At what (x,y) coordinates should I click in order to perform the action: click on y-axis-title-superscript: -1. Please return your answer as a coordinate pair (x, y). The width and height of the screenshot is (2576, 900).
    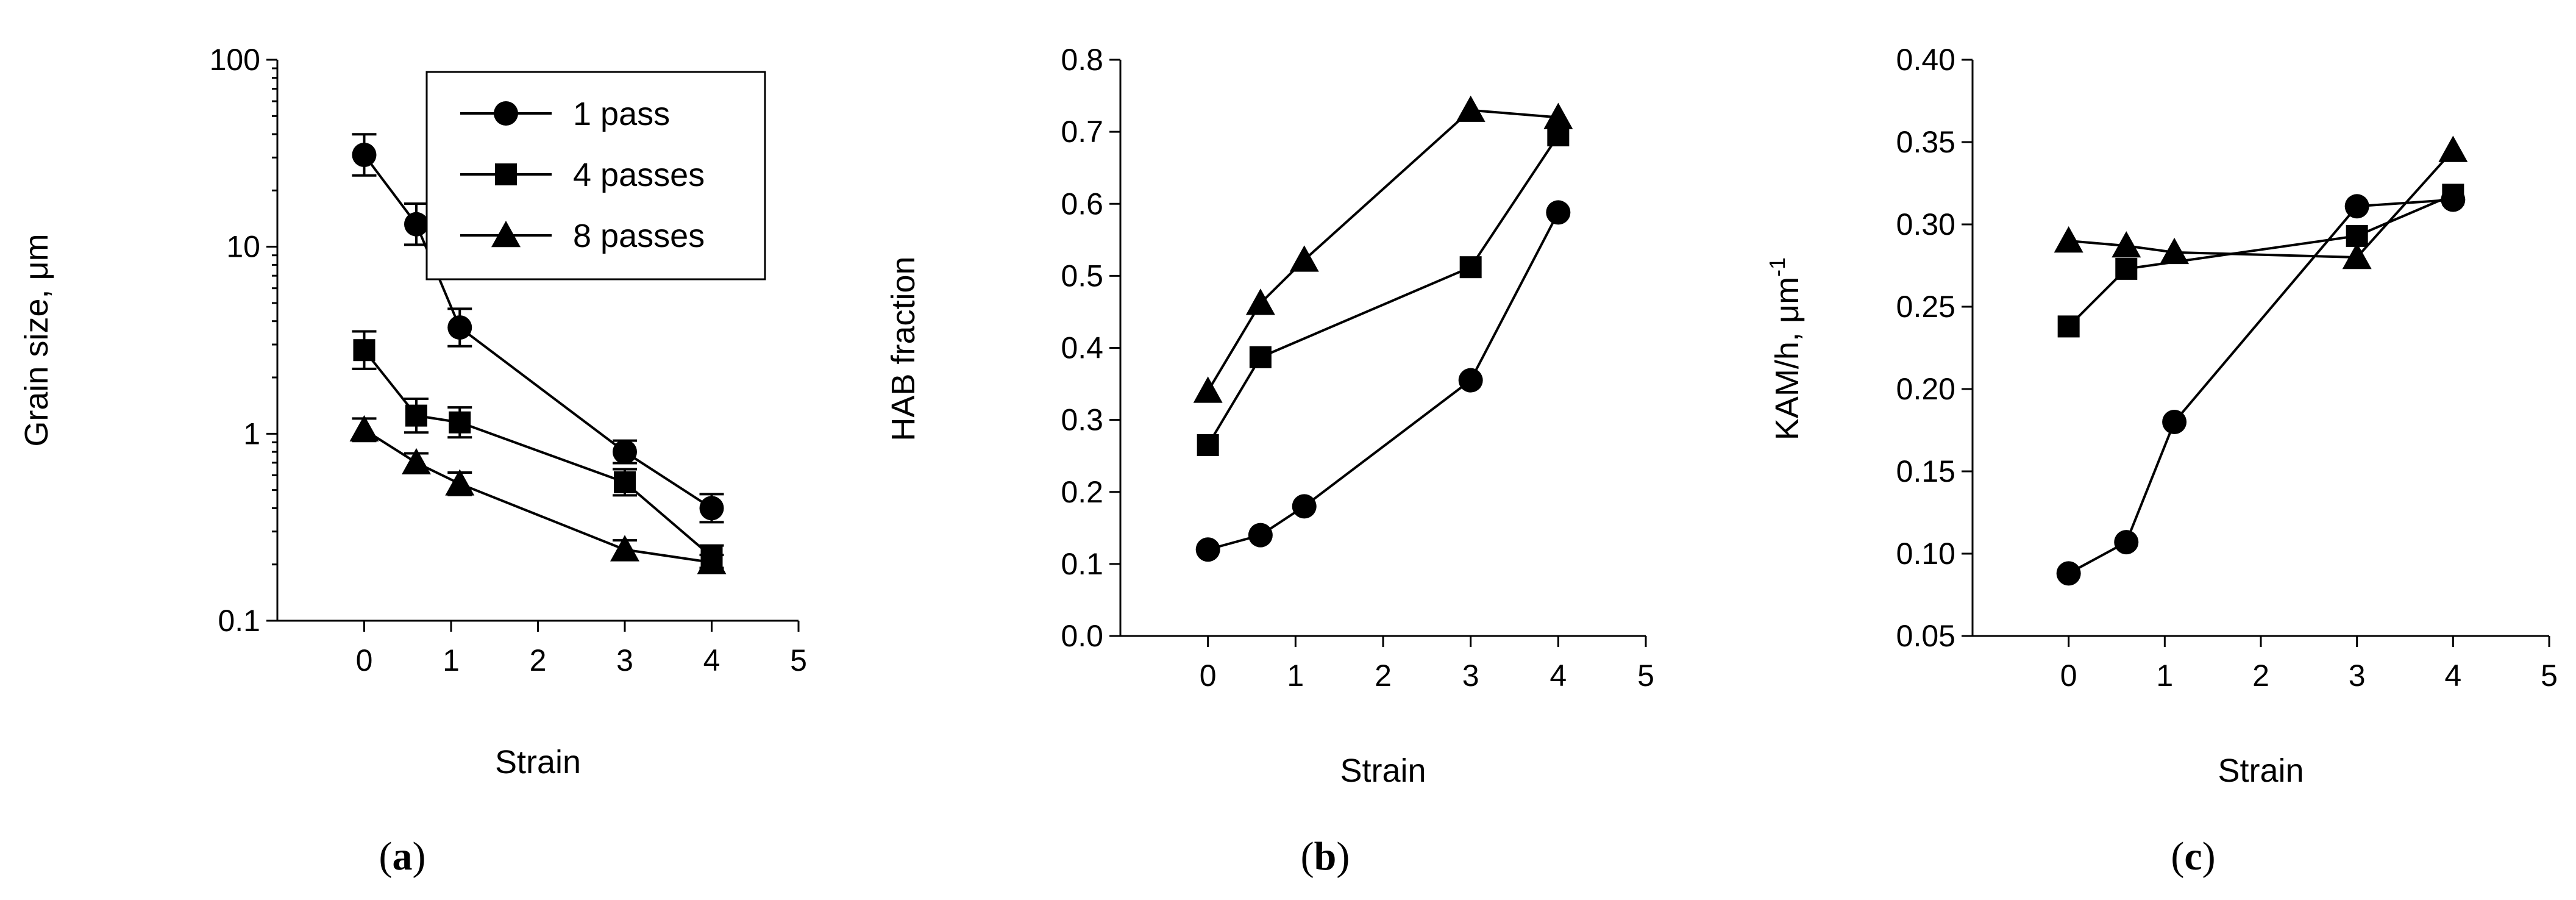
    Looking at the image, I should click on (1777, 267).